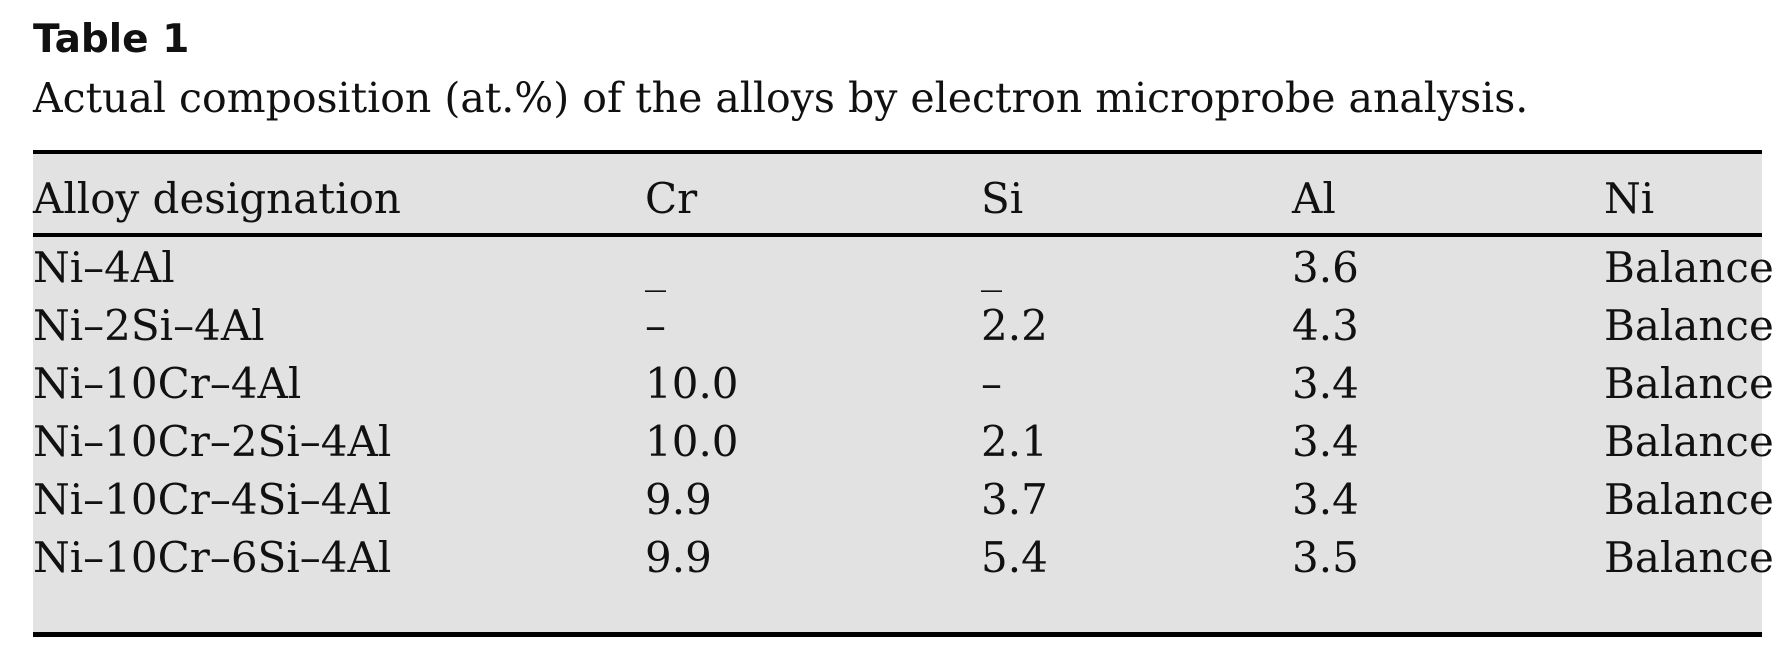 This screenshot has height=658, width=1782. What do you see at coordinates (991, 267) in the screenshot?
I see `cell-si: _` at bounding box center [991, 267].